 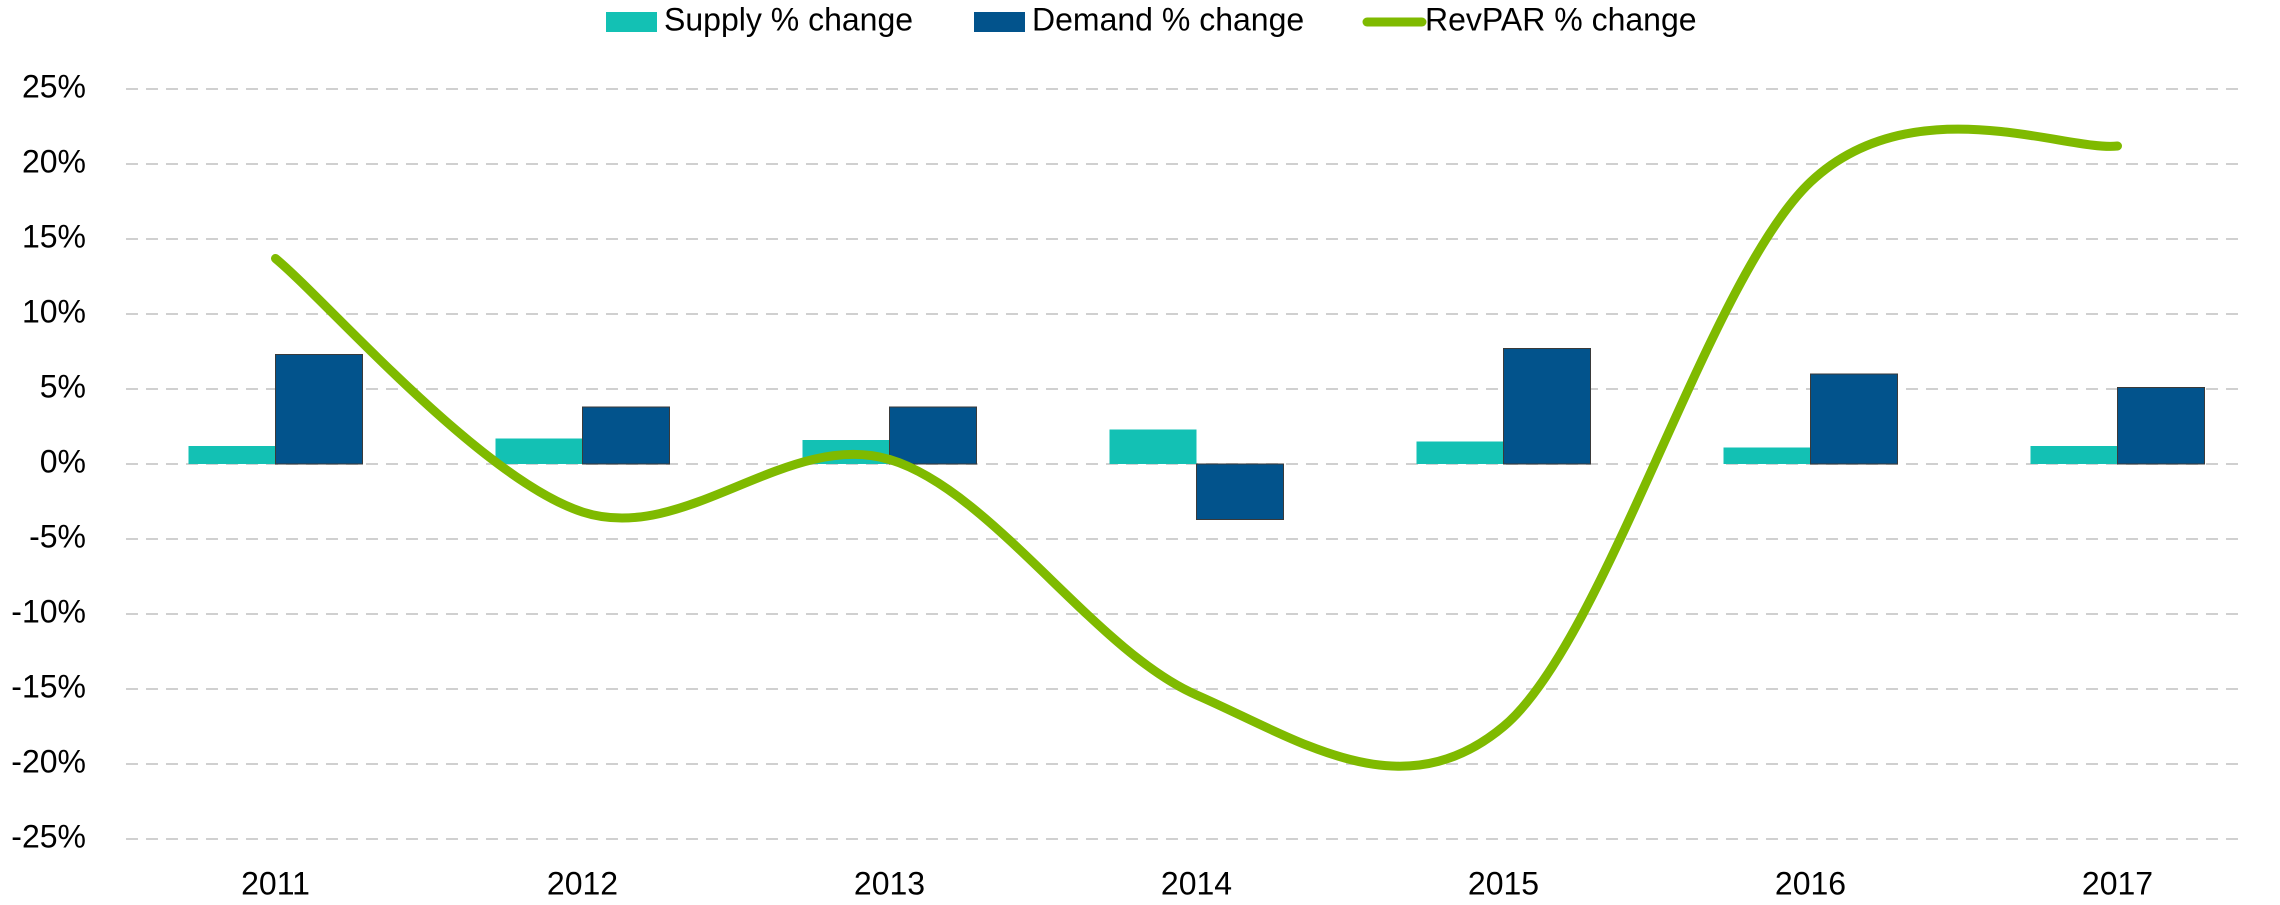 What do you see at coordinates (1810, 883) in the screenshot?
I see `x-tick-label: 2016` at bounding box center [1810, 883].